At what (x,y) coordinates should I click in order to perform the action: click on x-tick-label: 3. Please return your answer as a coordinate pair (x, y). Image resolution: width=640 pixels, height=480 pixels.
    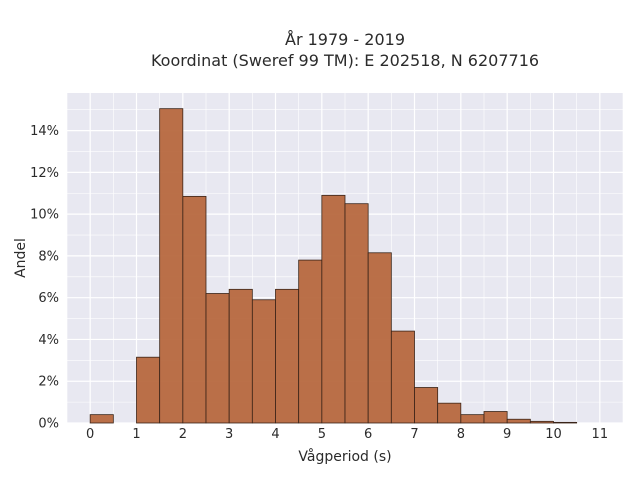
    Looking at the image, I should click on (229, 434).